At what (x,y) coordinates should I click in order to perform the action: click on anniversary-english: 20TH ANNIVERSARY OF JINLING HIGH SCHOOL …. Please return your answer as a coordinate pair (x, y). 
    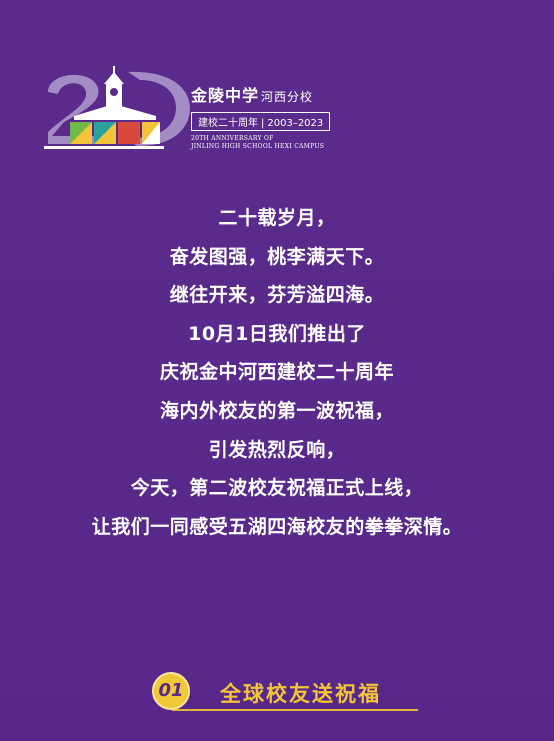
    Looking at the image, I should click on (260, 143).